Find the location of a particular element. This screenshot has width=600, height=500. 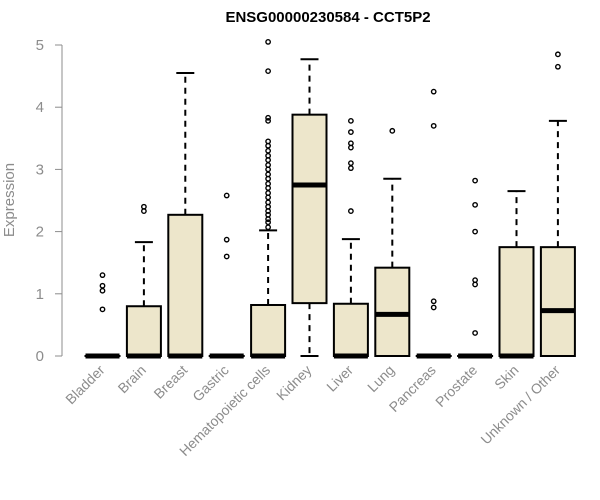

y-axis-label: Expression is located at coordinates (9, 200).